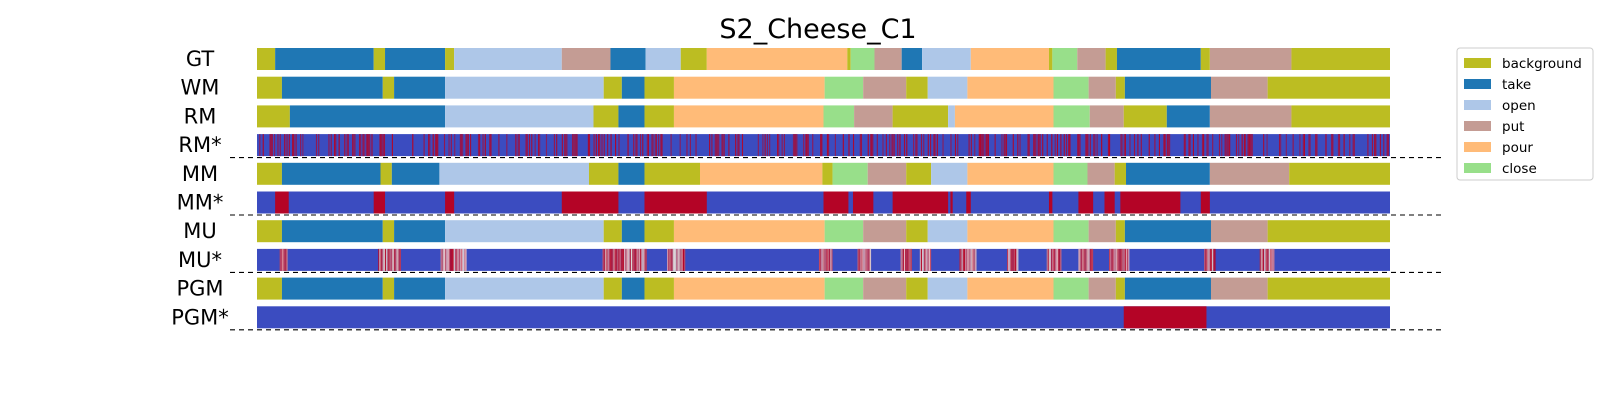 Image resolution: width=1600 pixels, height=400 pixels. Describe the element at coordinates (324, 59) in the screenshot. I see `segment-take` at that location.